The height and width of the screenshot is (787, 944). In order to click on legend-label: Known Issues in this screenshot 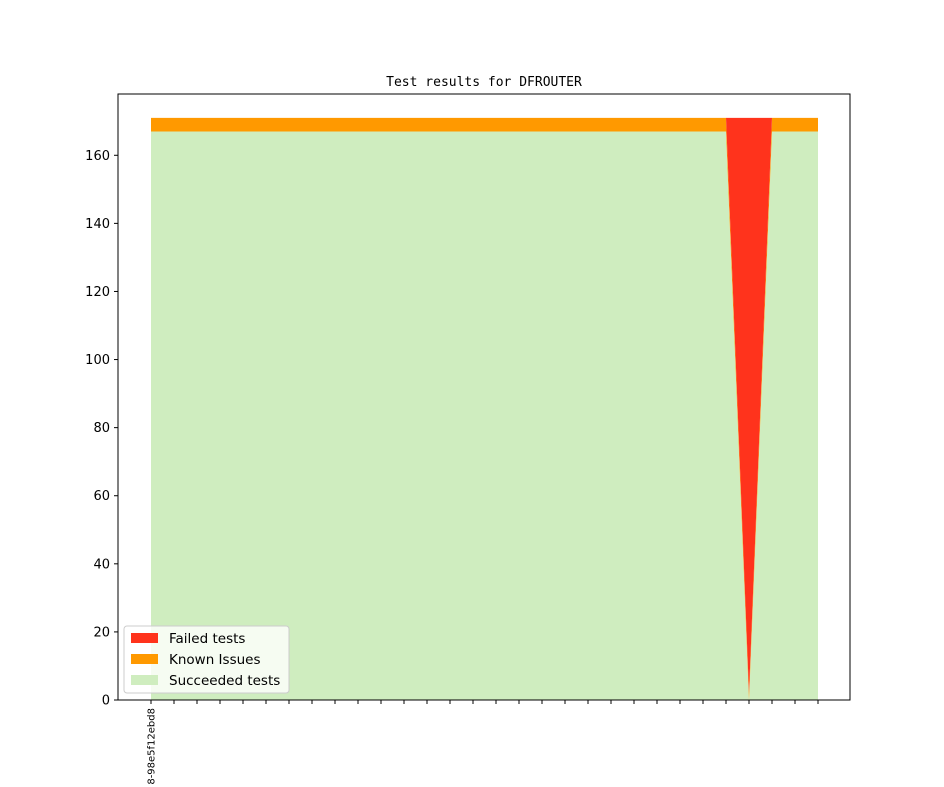, I will do `click(215, 660)`.